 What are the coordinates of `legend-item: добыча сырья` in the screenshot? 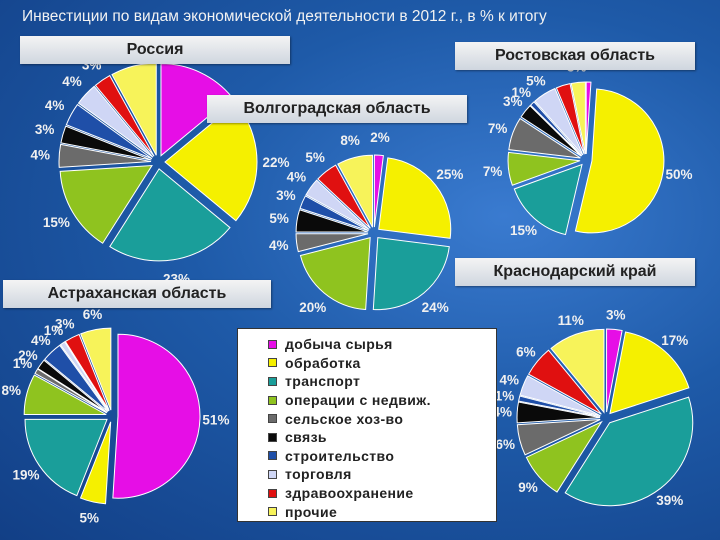 It's located at (382, 344).